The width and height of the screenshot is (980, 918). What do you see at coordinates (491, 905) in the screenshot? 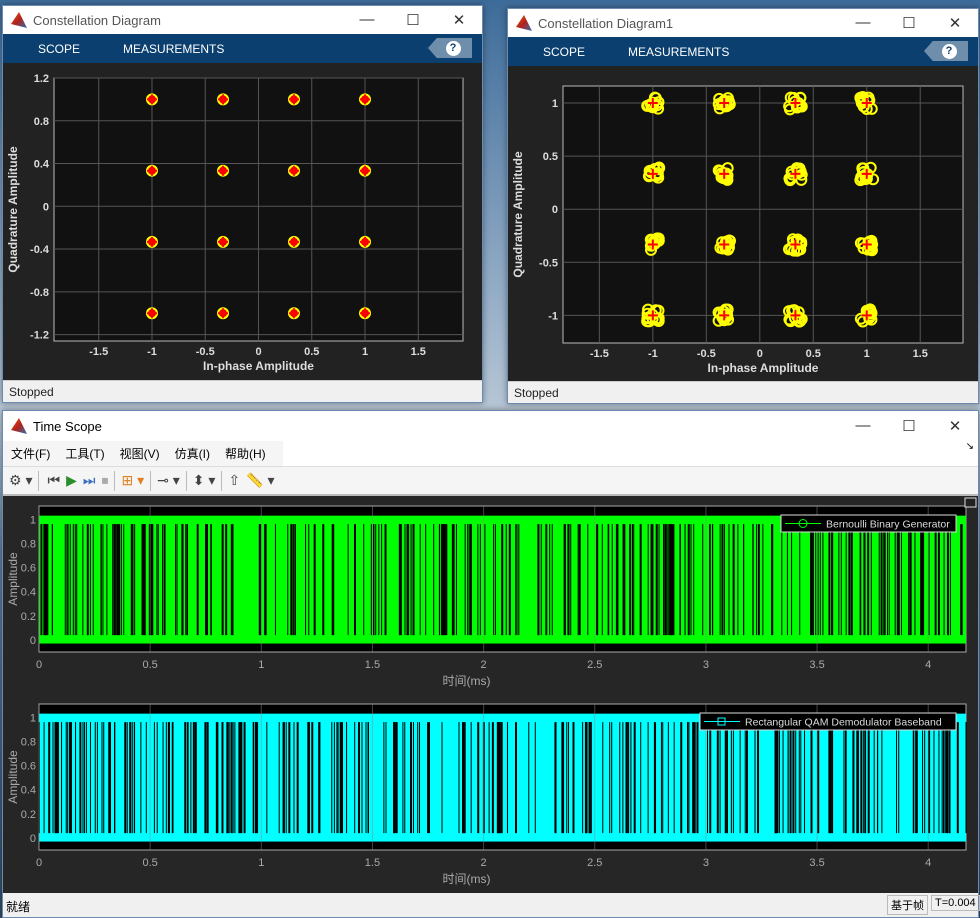
I see `status-bar: 就绪 基于帧 T=0.004` at bounding box center [491, 905].